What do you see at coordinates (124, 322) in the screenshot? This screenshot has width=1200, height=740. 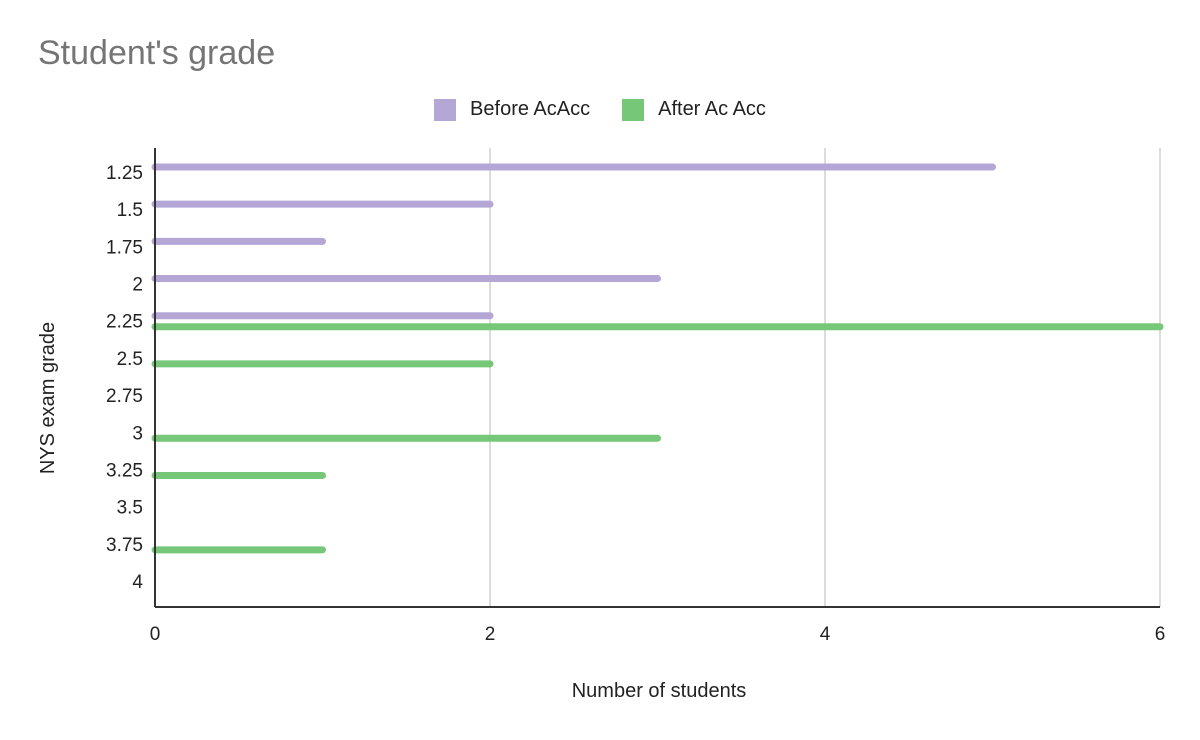 I see `y-tick-label: 2.25` at bounding box center [124, 322].